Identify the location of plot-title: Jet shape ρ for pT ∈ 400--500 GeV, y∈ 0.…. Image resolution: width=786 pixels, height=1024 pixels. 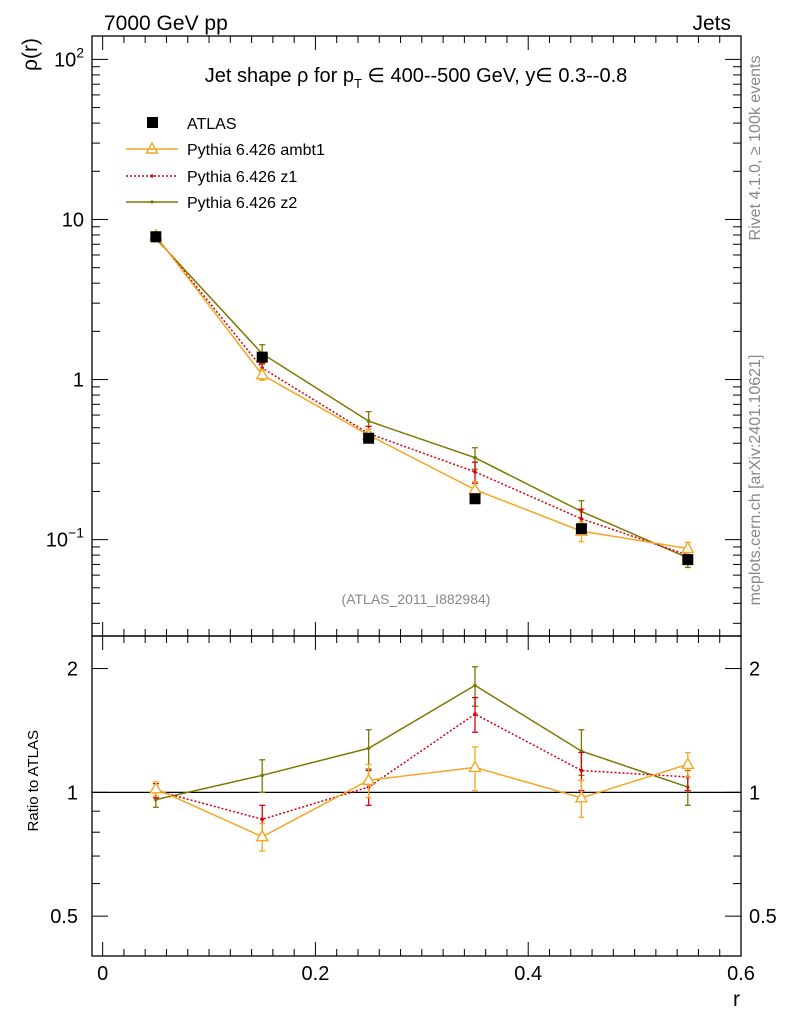
(416, 78).